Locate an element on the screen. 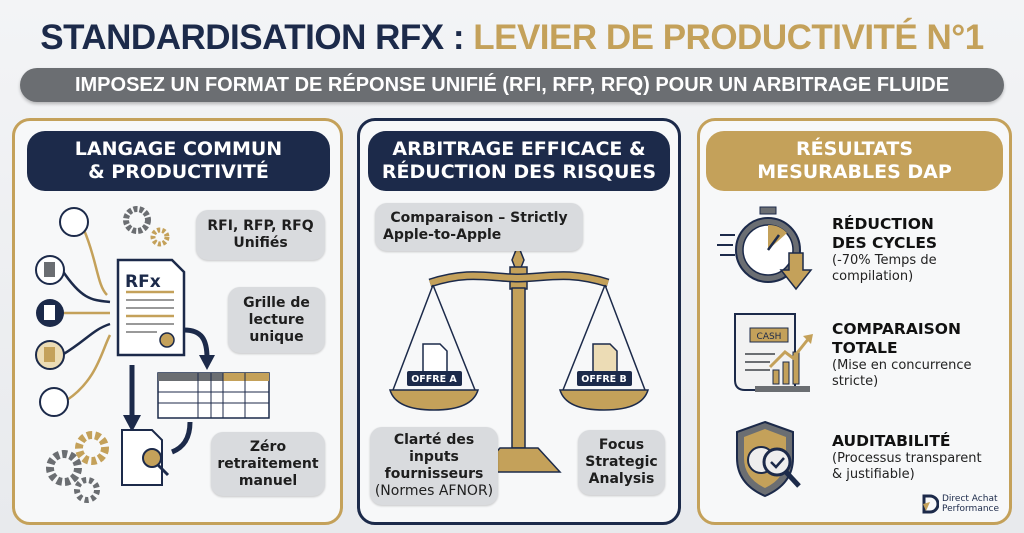 This screenshot has height=533, width=1024. shield-check-icon is located at coordinates (768, 459).